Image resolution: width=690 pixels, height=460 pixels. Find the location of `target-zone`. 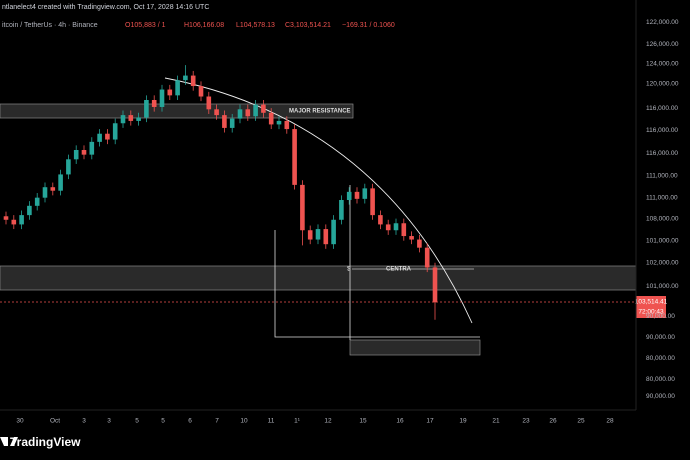

target-zone is located at coordinates (415, 347).